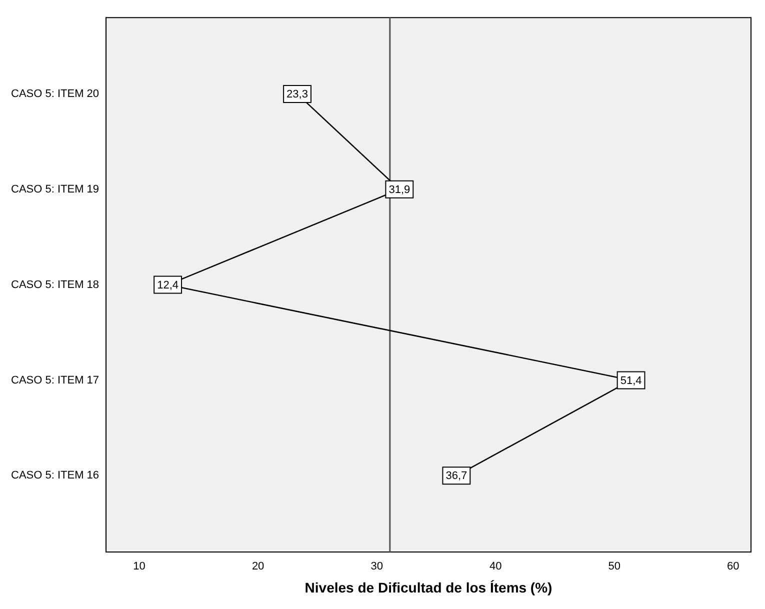 The width and height of the screenshot is (765, 609). I want to click on y-tick-label: CASO 5: ITEM 17, so click(55, 380).